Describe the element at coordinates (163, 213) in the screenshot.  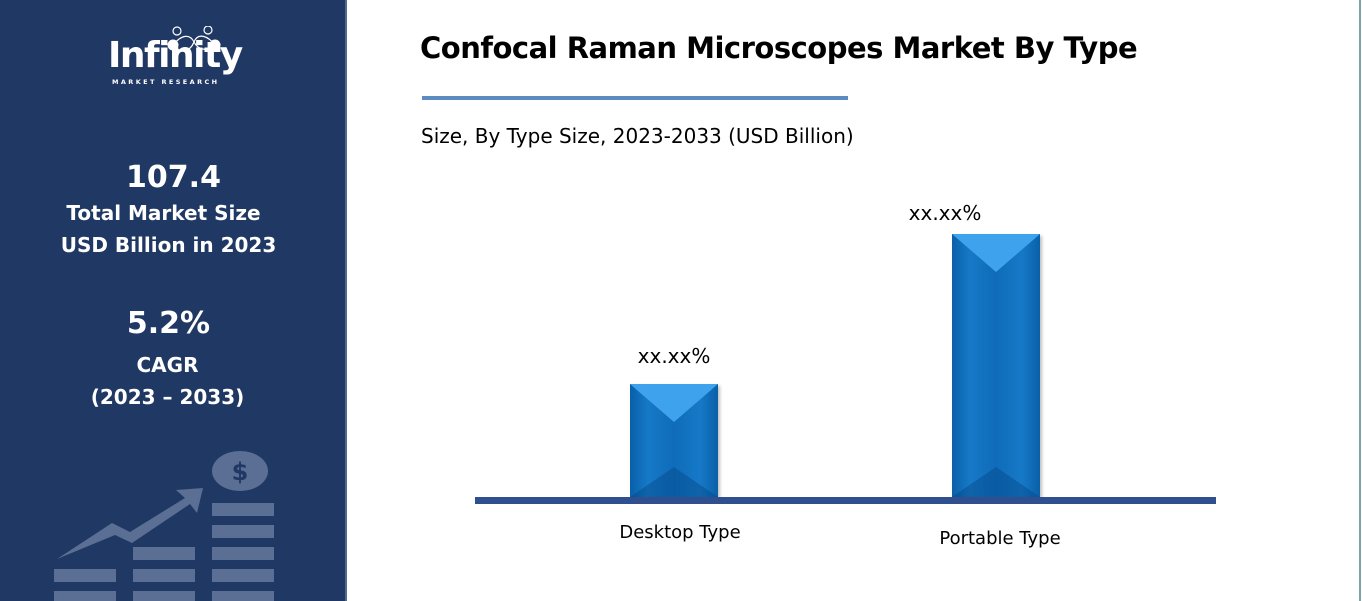
I see `market-size-label-line1: Total Market Size` at that location.